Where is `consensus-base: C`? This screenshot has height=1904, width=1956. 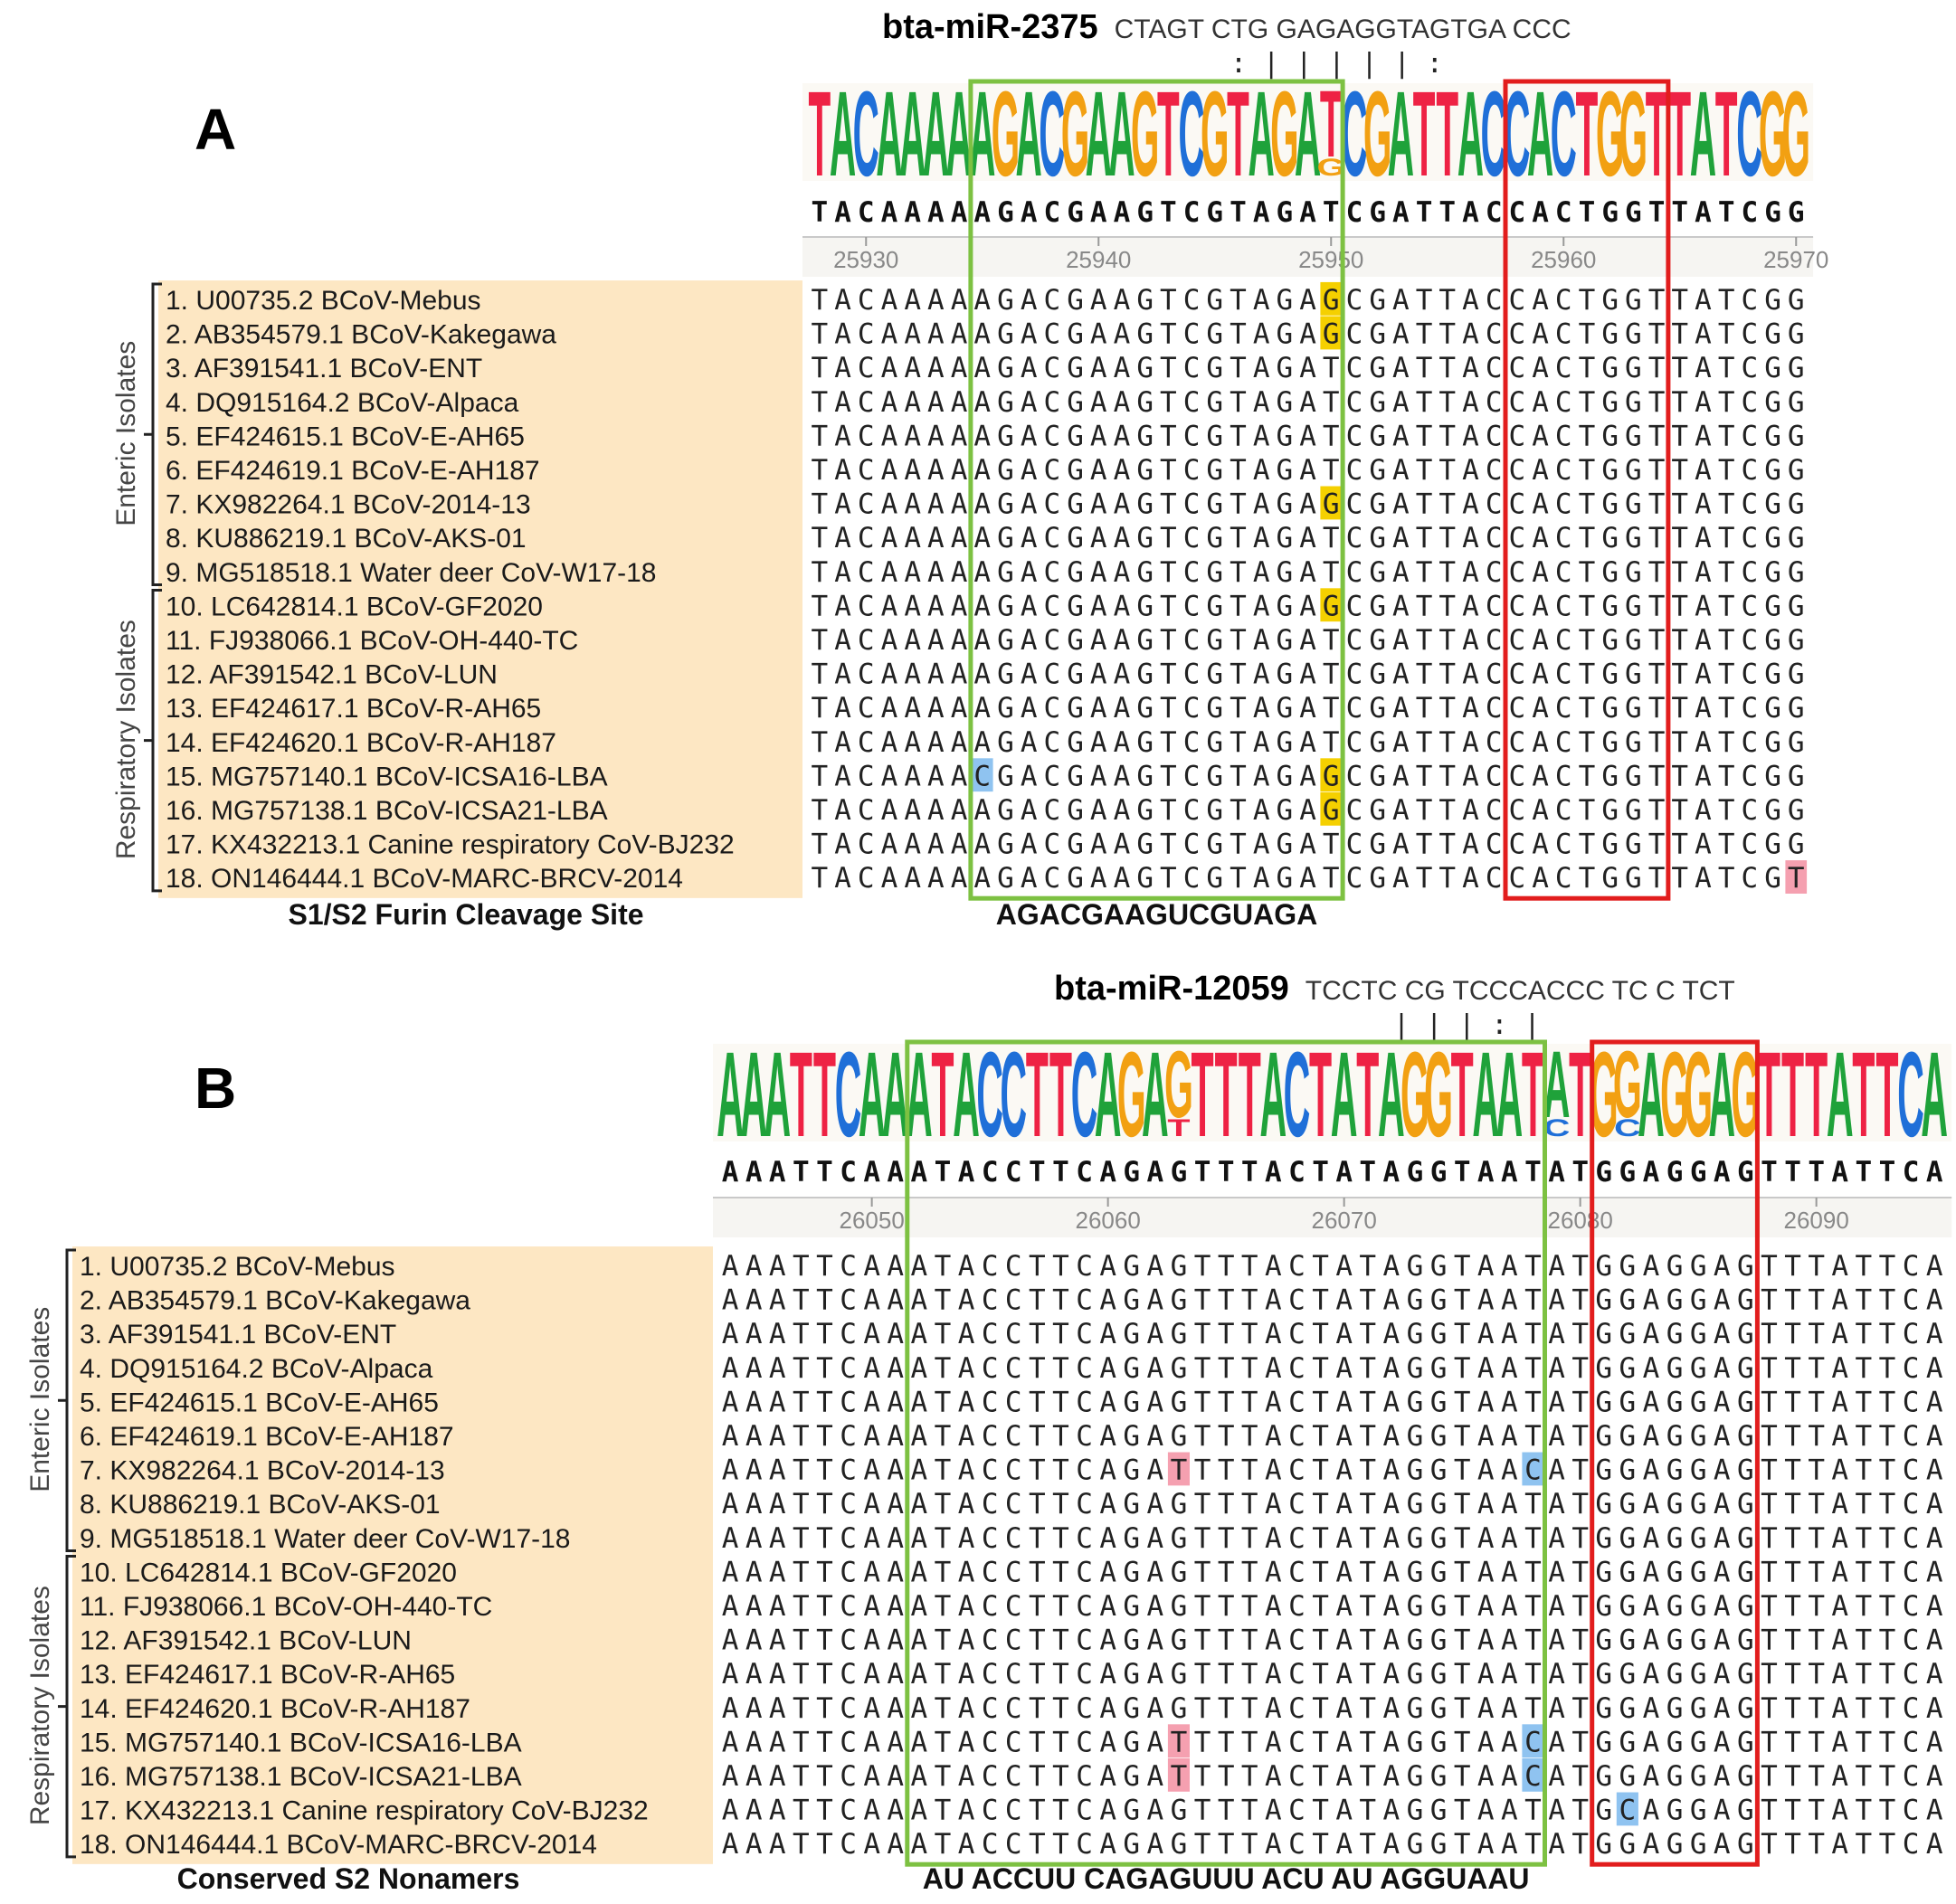
consensus-base: C is located at coordinates (1911, 1172).